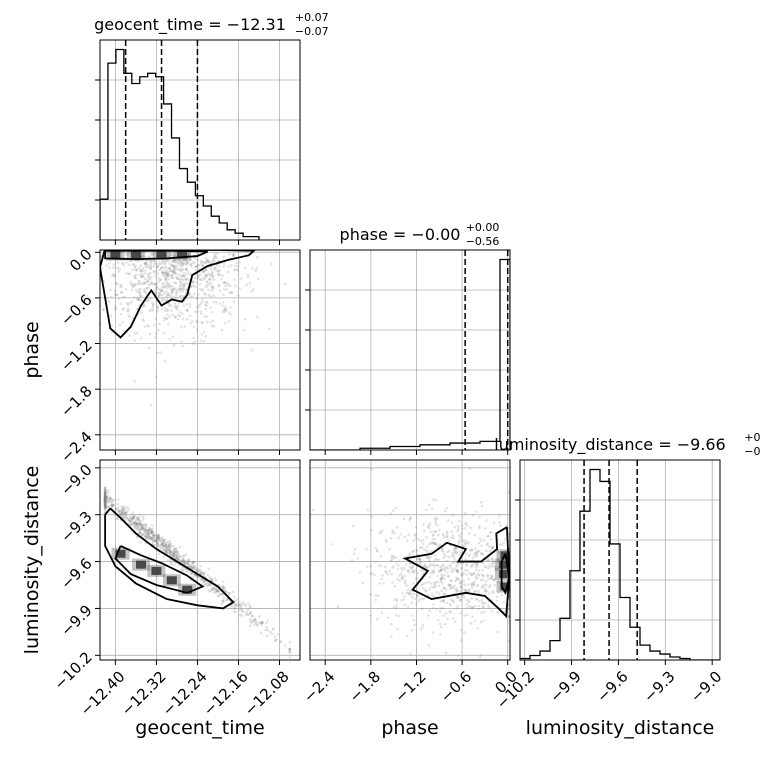 This screenshot has height=760, width=760. I want to click on frame-geocent_time-luminosity_distance, so click(200, 560).